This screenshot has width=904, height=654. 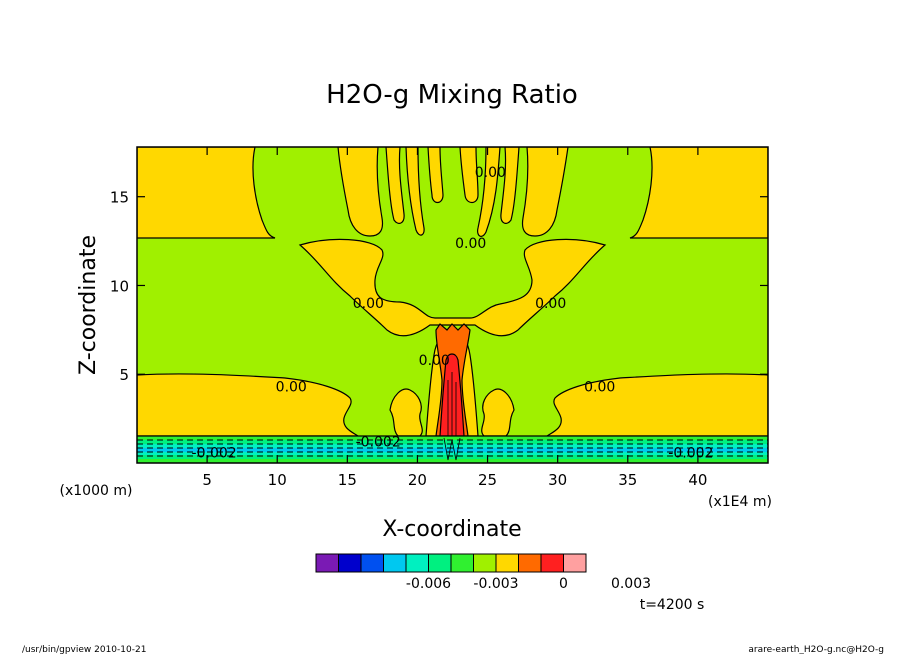 What do you see at coordinates (88, 305) in the screenshot?
I see `y-axis-label: Z-coordinate` at bounding box center [88, 305].